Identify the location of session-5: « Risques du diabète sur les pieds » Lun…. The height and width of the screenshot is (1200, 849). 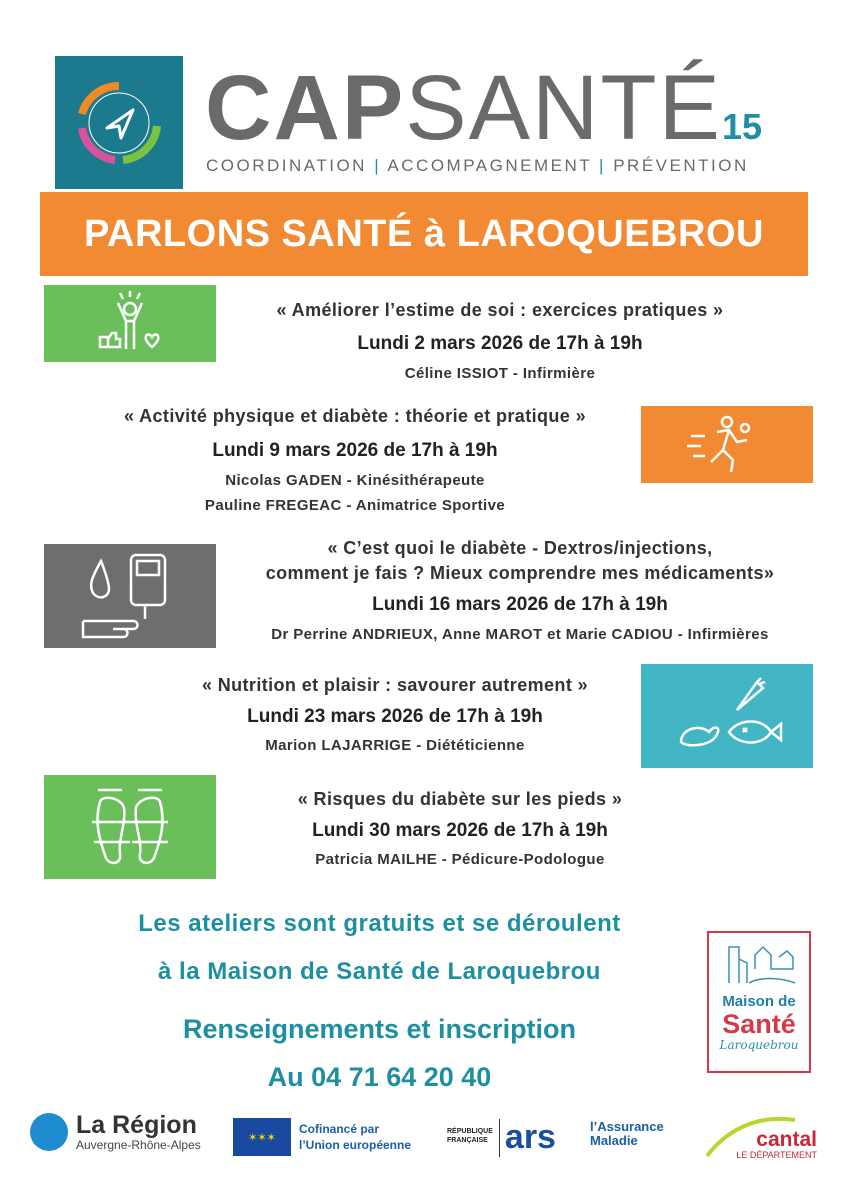
(460, 828).